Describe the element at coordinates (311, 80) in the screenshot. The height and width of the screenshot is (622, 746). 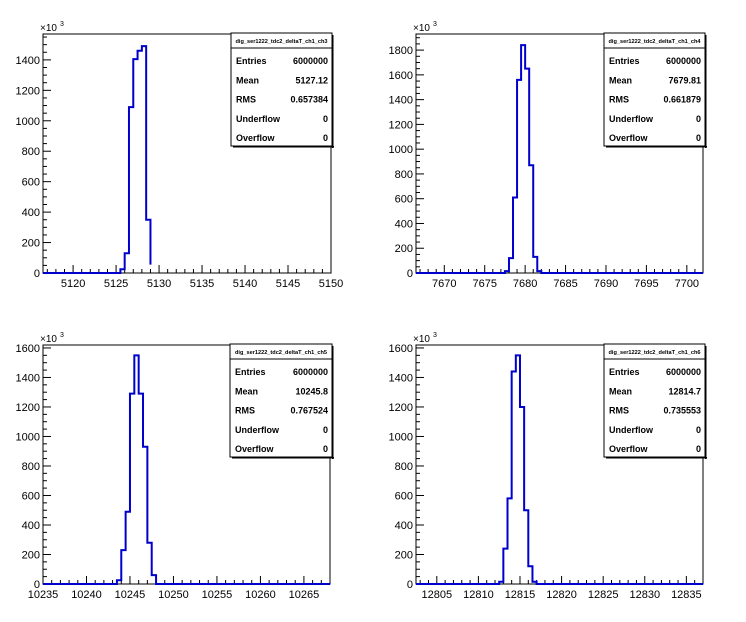
I see `stat-value: 5127.12` at that location.